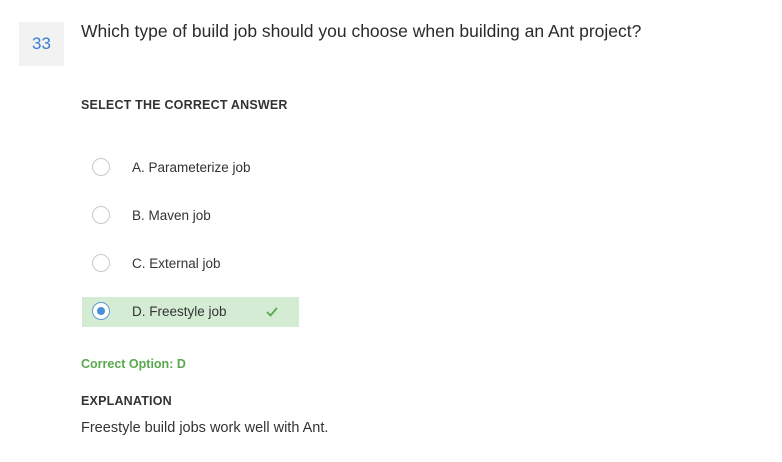  What do you see at coordinates (133, 364) in the screenshot?
I see `correct-option-text: Correct Option: D` at bounding box center [133, 364].